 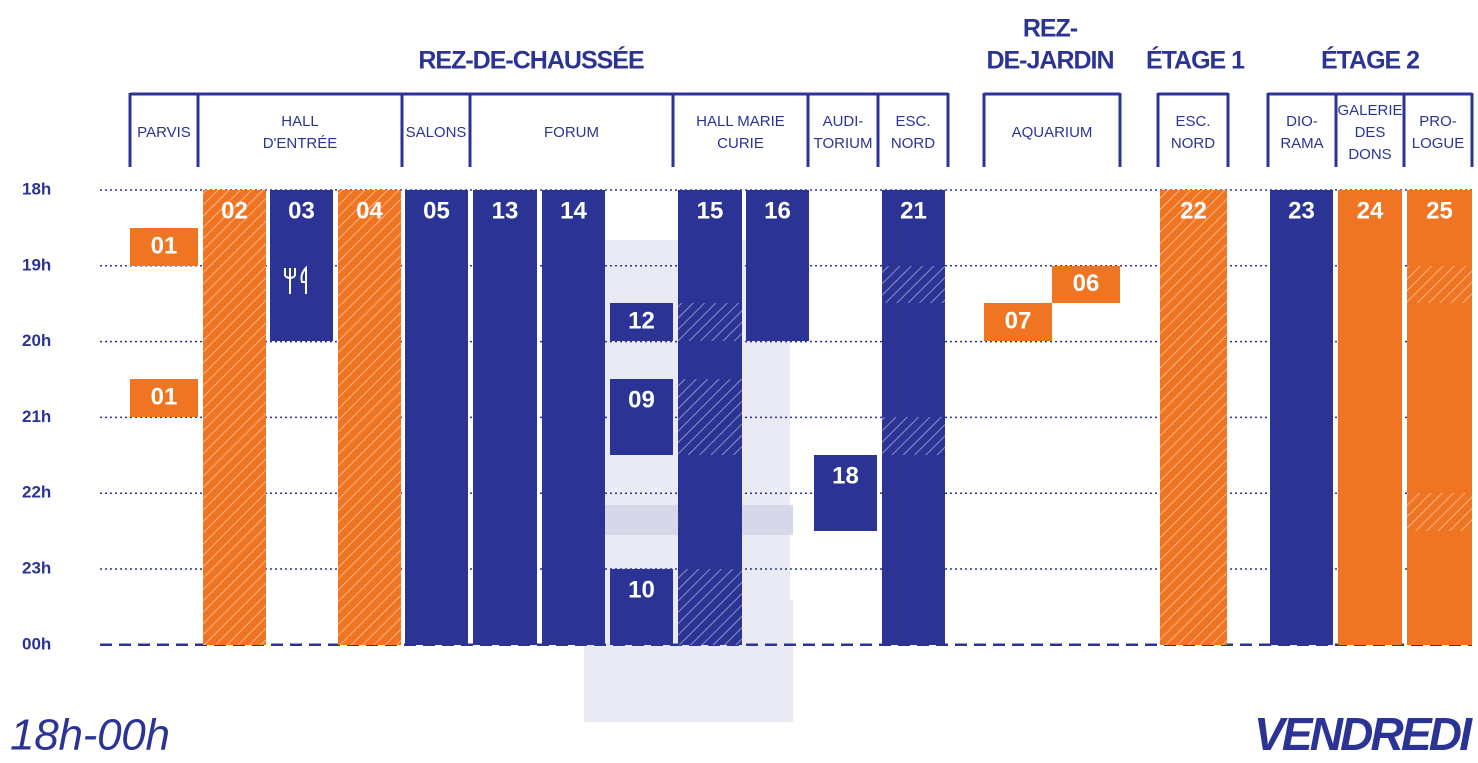 What do you see at coordinates (777, 210) in the screenshot?
I see `session-number: 16` at bounding box center [777, 210].